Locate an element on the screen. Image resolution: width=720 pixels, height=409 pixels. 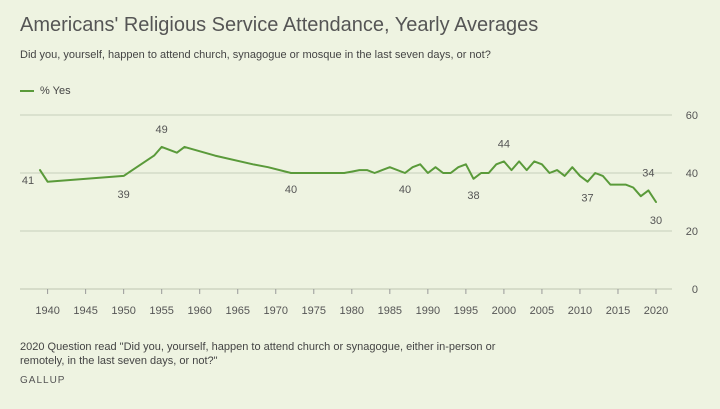
x-tick-label: 1990 is located at coordinates (428, 311).